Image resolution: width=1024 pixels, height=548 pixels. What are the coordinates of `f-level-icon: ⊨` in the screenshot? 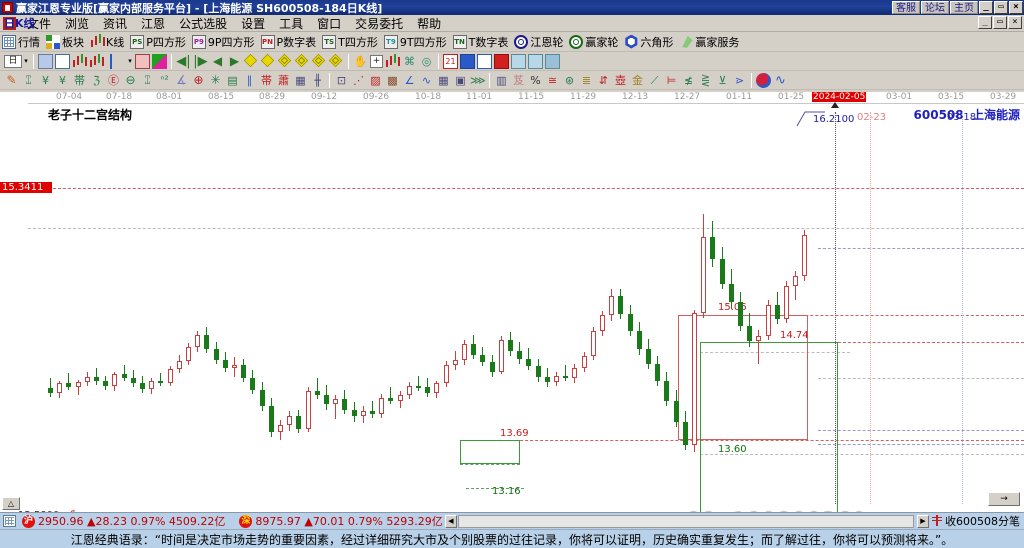 It's located at (671, 80).